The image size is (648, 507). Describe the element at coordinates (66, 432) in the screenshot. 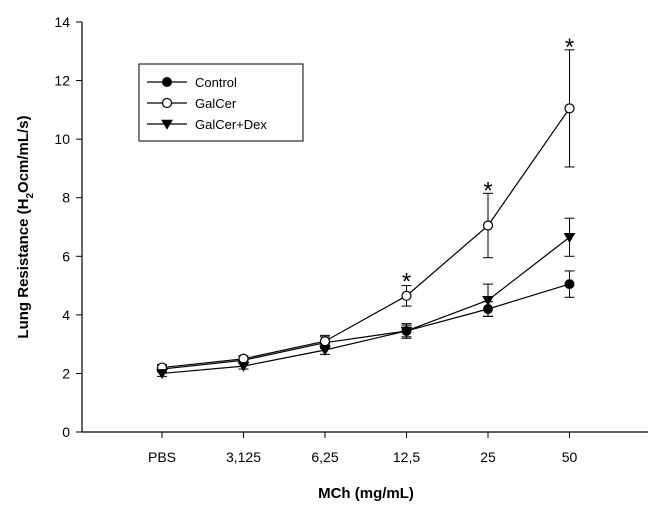

I see `y-tick-label: 0` at that location.